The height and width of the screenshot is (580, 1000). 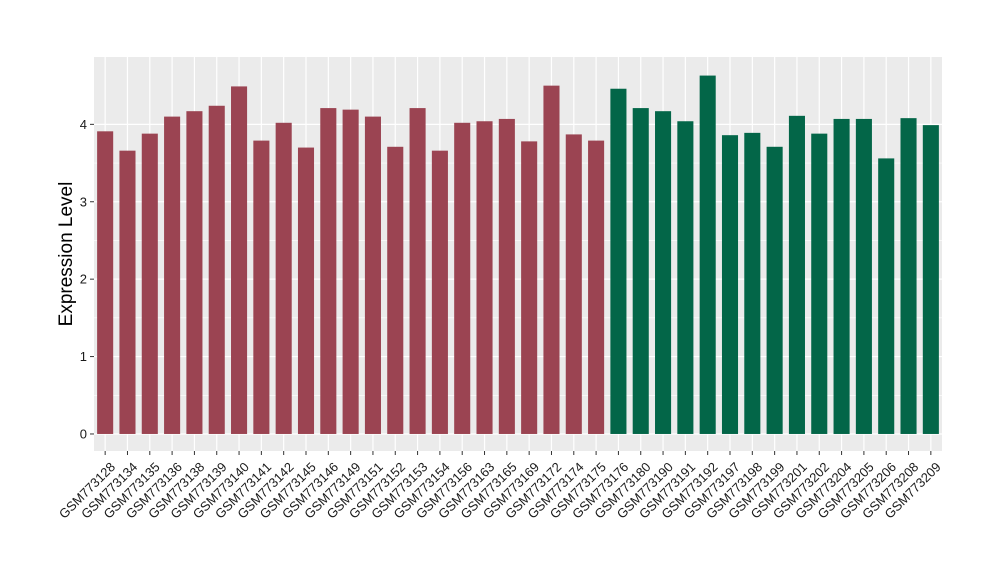 What do you see at coordinates (83, 201) in the screenshot?
I see `y-tick-label: 3` at bounding box center [83, 201].